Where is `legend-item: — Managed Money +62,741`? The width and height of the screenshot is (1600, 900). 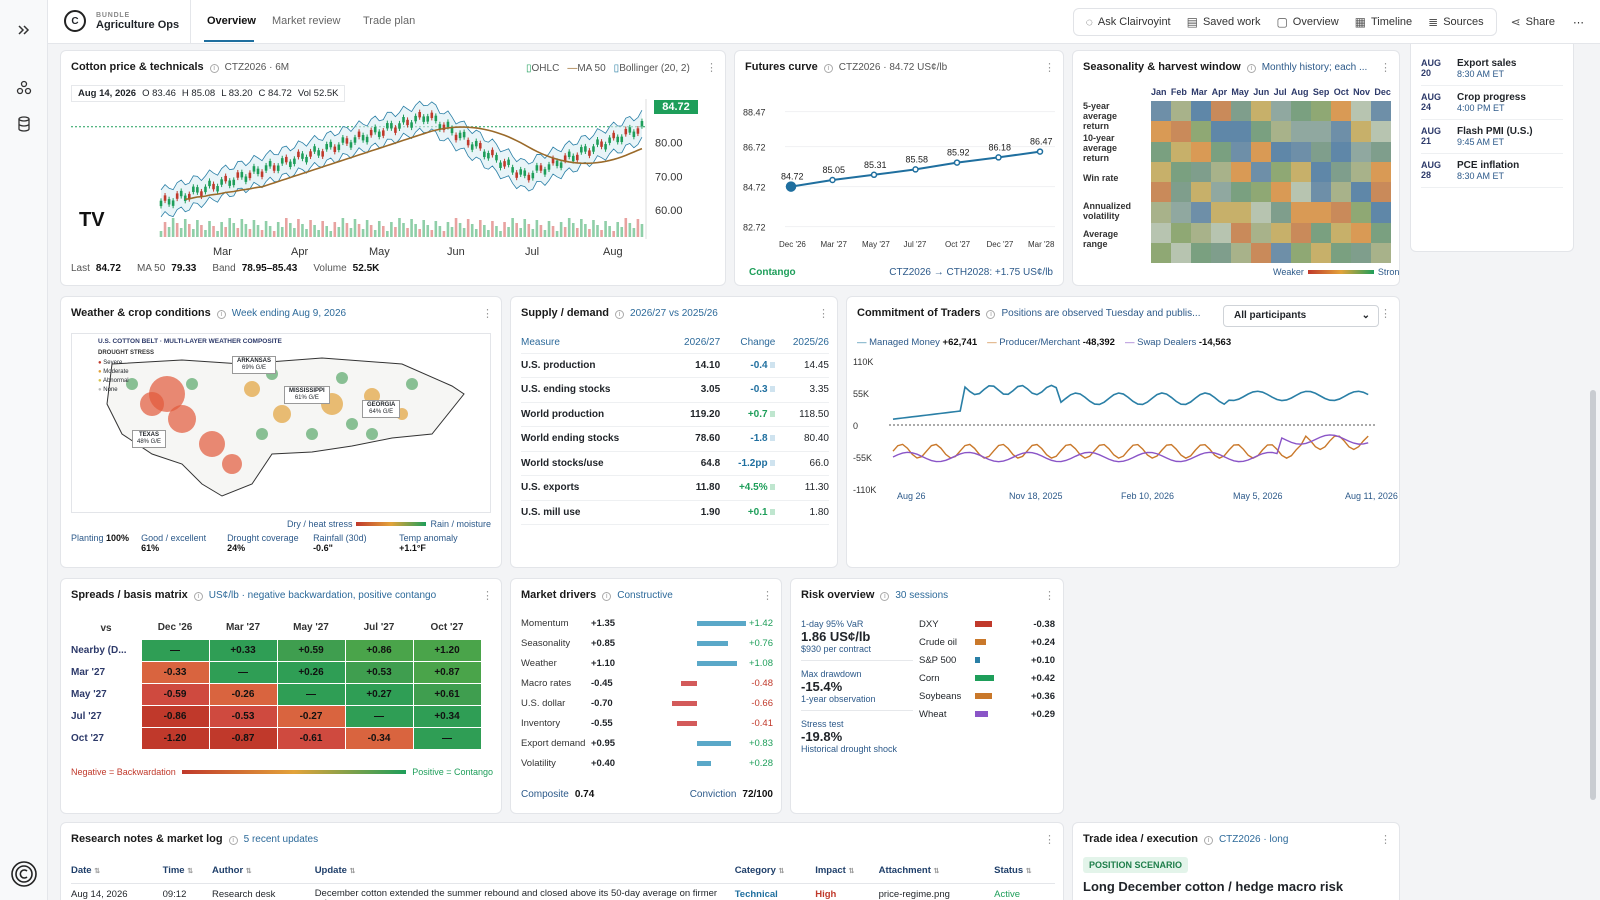
legend-item: — Managed Money +62,741 is located at coordinates (917, 342).